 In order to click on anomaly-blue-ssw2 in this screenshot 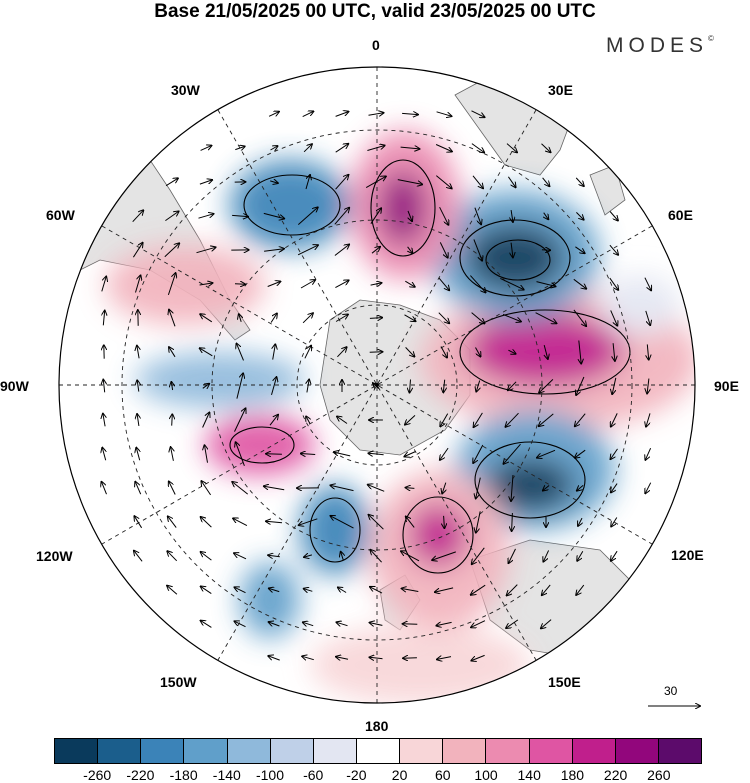, I will do `click(270, 600)`.